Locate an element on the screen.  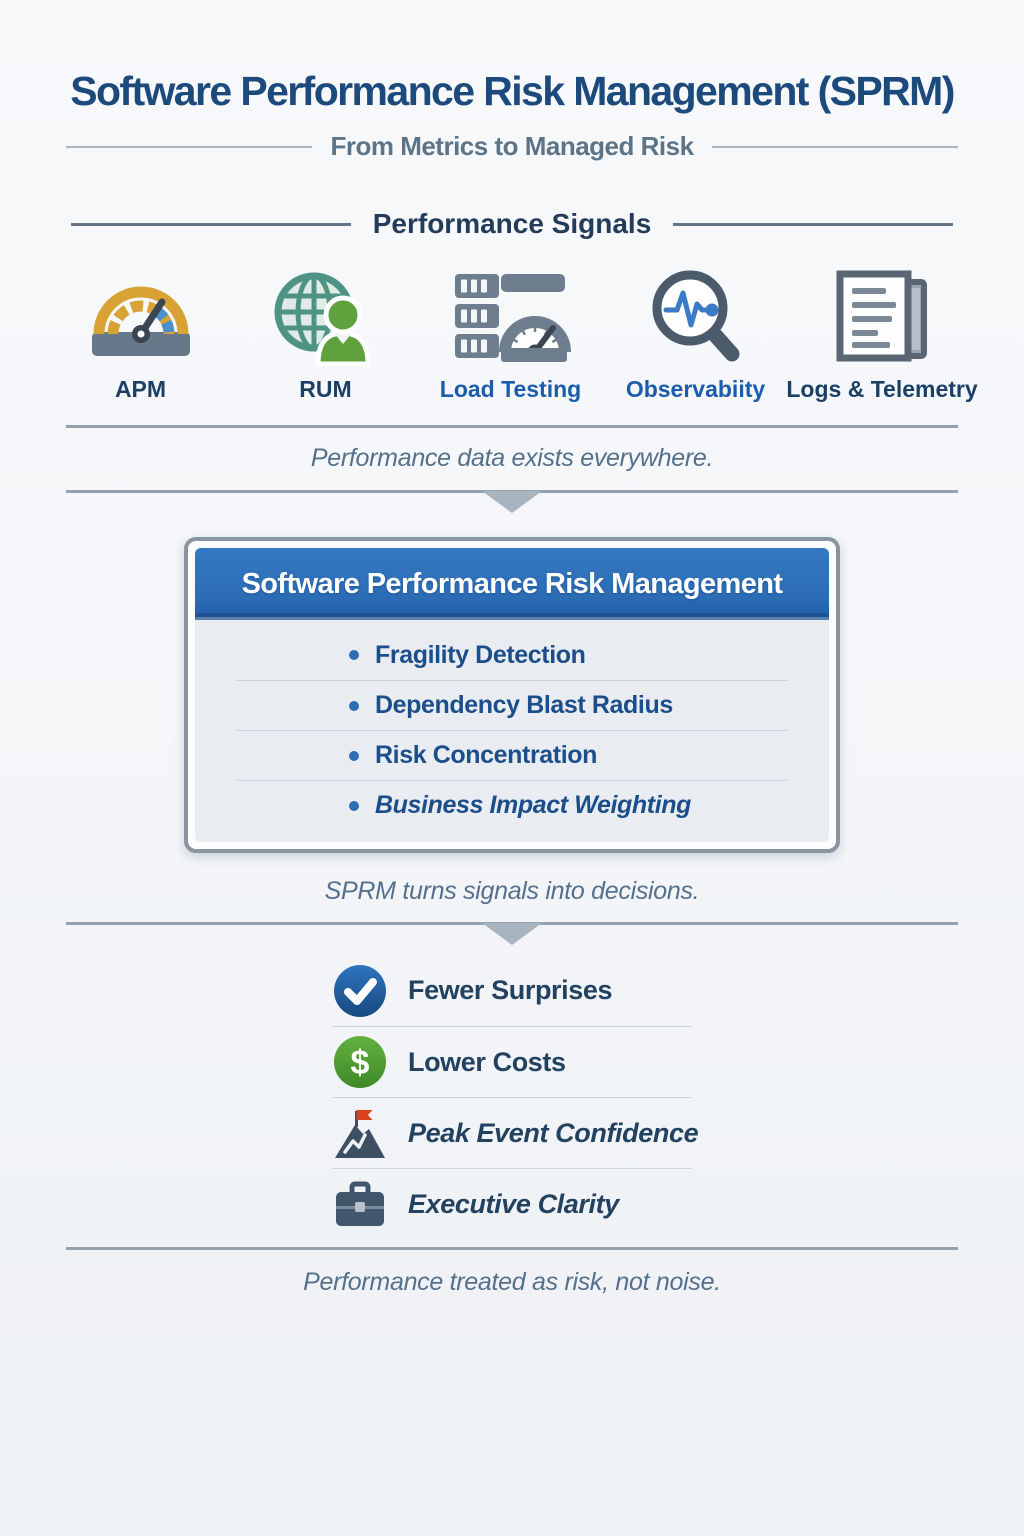
heading-left-line is located at coordinates (210, 224).